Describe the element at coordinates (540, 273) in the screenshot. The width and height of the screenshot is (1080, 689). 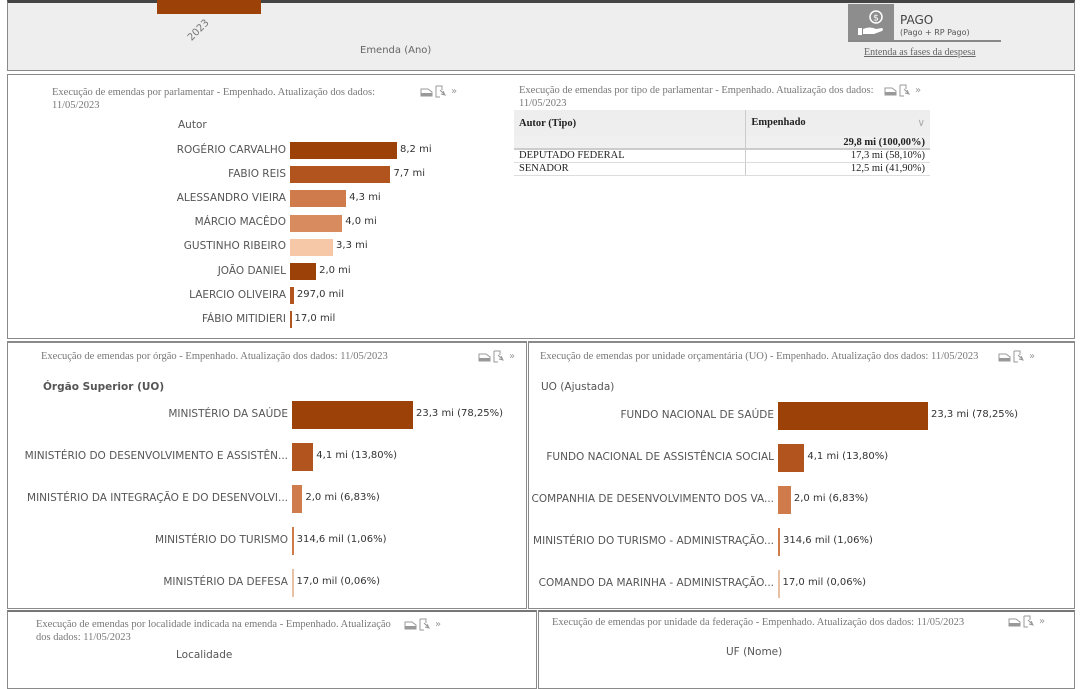
I see `bar-row: JOÃO DANIEL 2,0 mi` at that location.